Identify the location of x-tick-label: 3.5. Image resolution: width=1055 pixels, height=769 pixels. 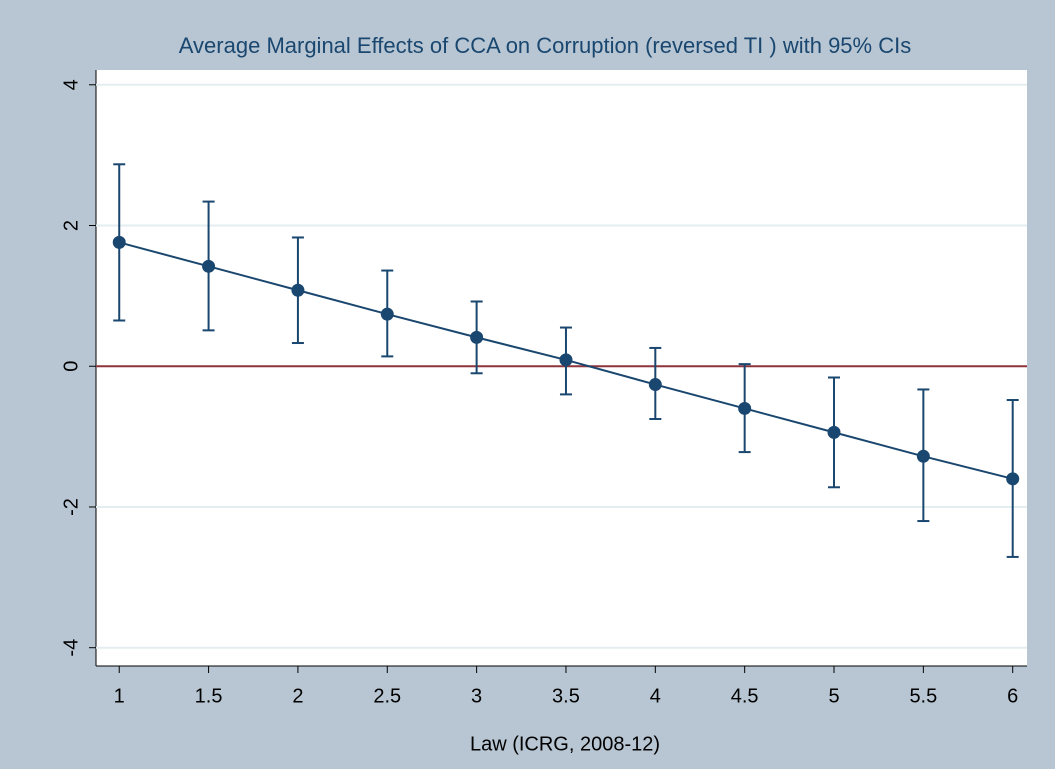
(566, 696).